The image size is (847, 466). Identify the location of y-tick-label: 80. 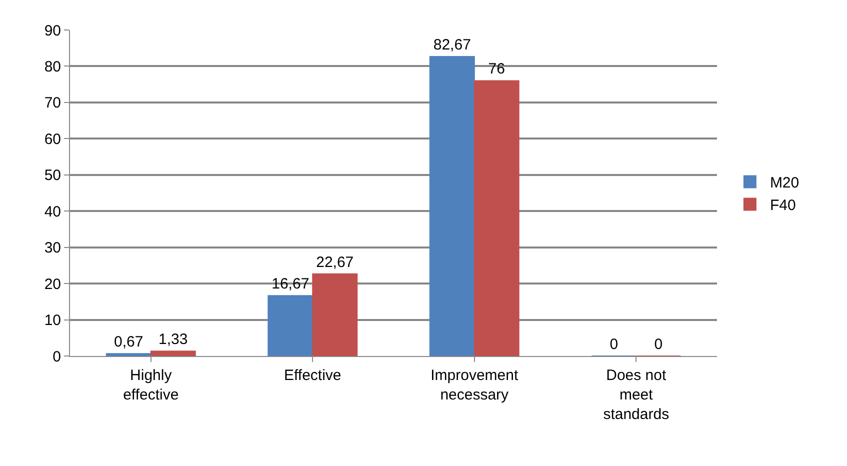
(52, 67).